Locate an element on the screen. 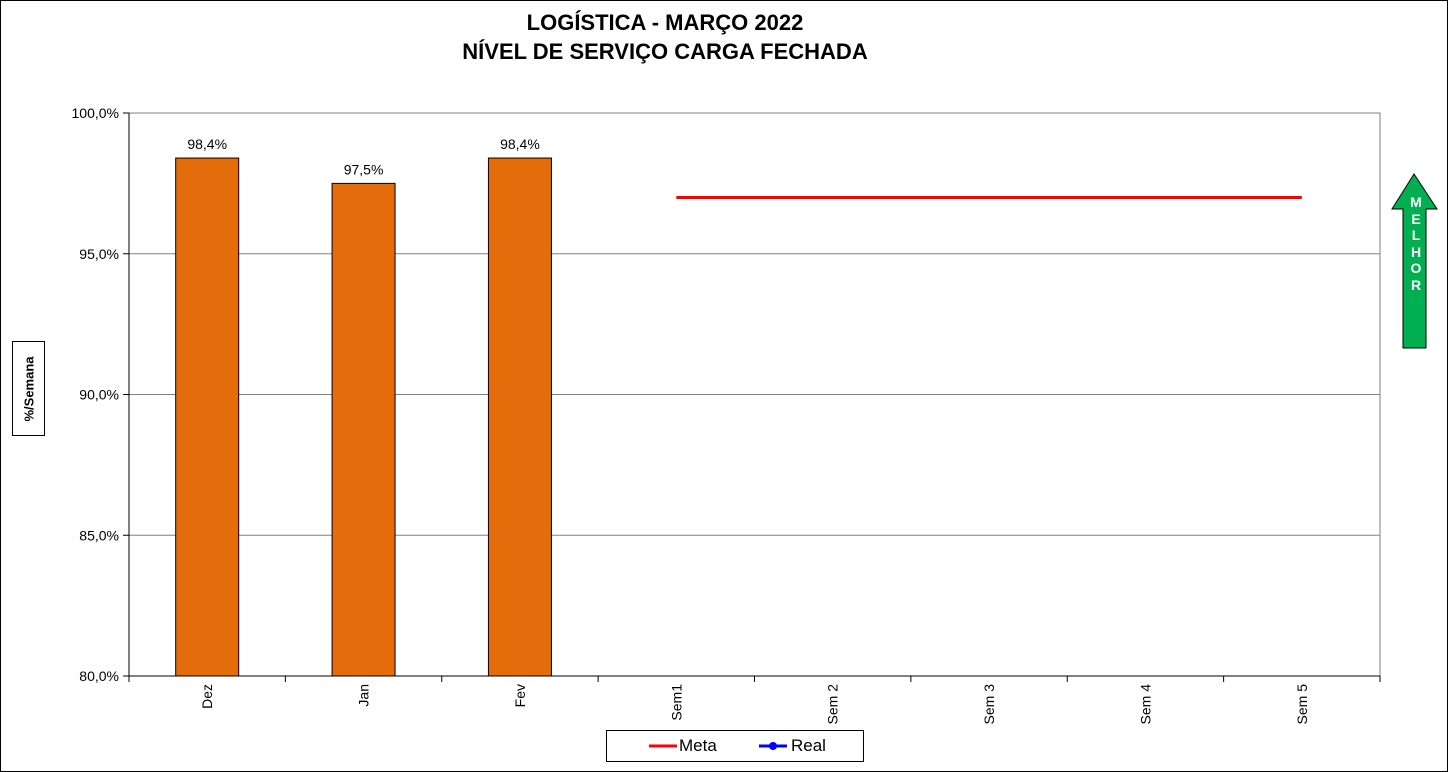 This screenshot has width=1448, height=772. bar-dez is located at coordinates (207, 417).